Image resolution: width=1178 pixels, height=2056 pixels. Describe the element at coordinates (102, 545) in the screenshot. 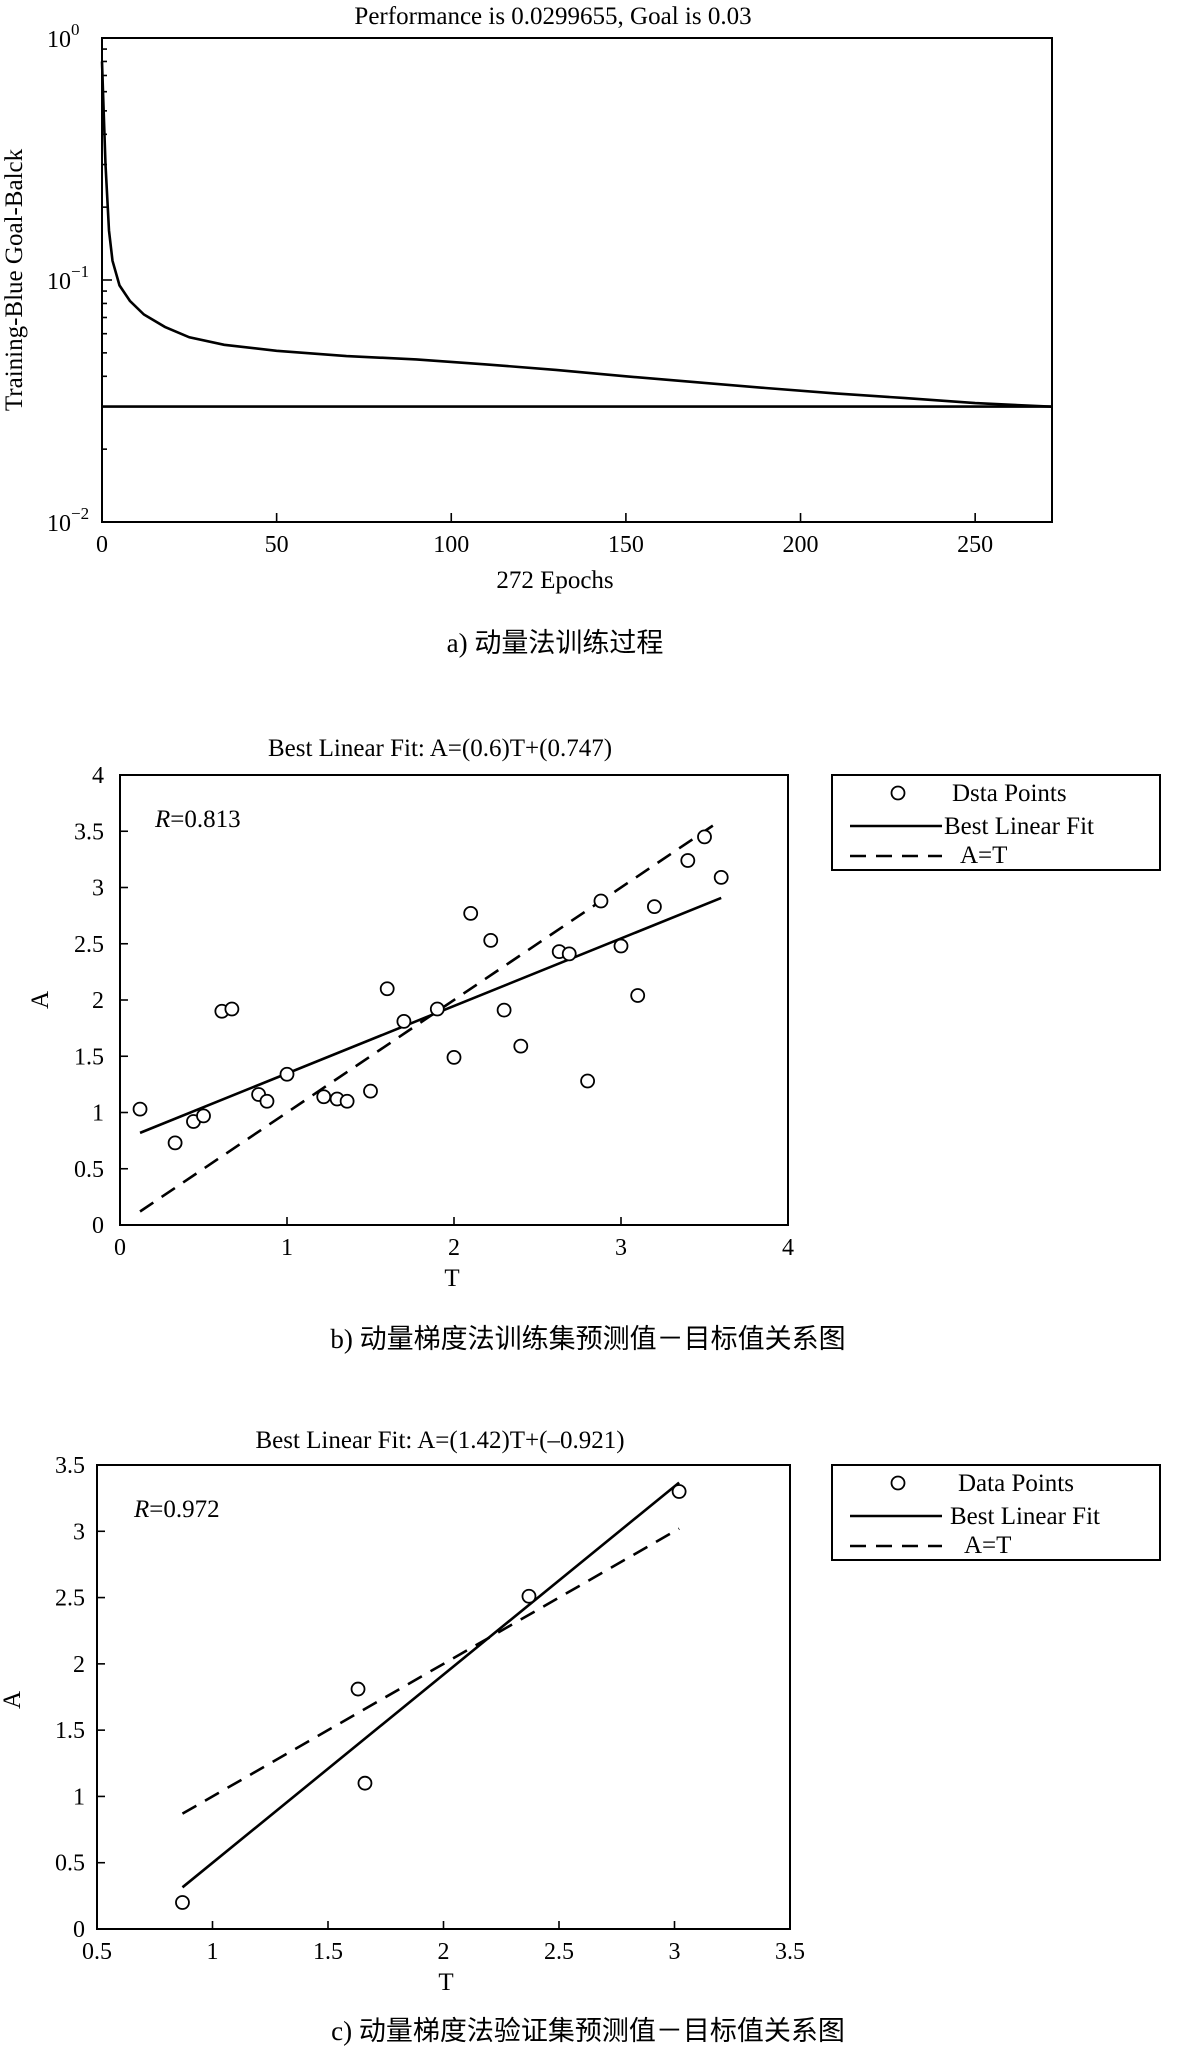

I see `chart-a-xtick-label-0: 0` at that location.